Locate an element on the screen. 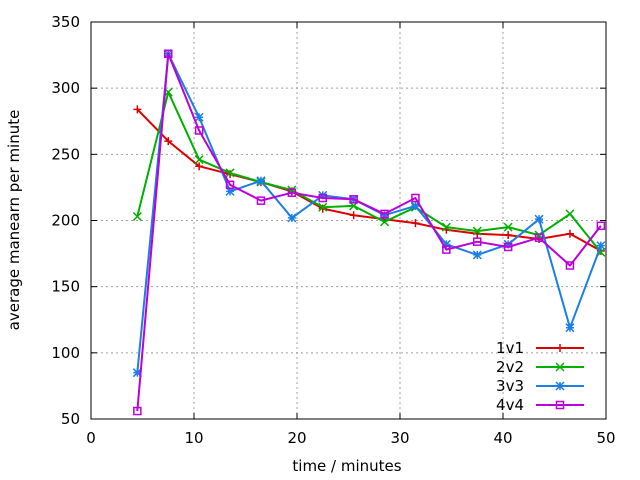 The height and width of the screenshot is (480, 640). y-tick-label: 50 is located at coordinates (70, 419).